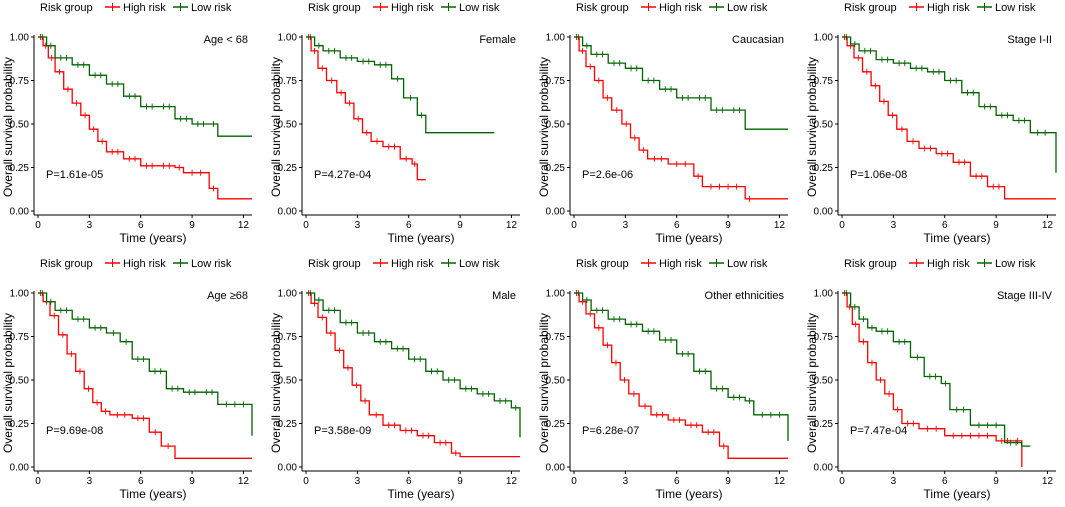 This screenshot has width=1065, height=507. I want to click on p-value: P=9.69e-08, so click(74, 431).